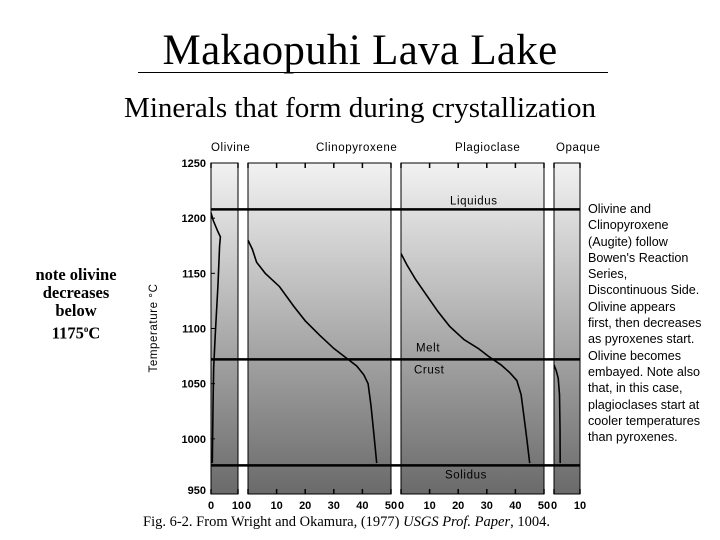 The image size is (720, 540). Describe the element at coordinates (216, 338) in the screenshot. I see `curve-olivine` at that location.